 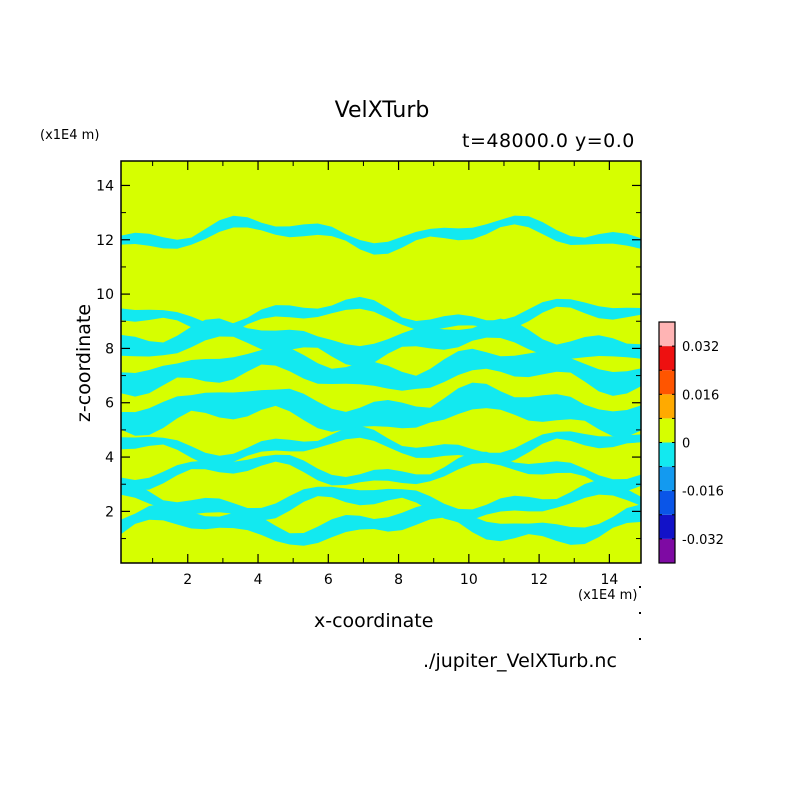 What do you see at coordinates (109, 349) in the screenshot?
I see `y-tick-label: 8` at bounding box center [109, 349].